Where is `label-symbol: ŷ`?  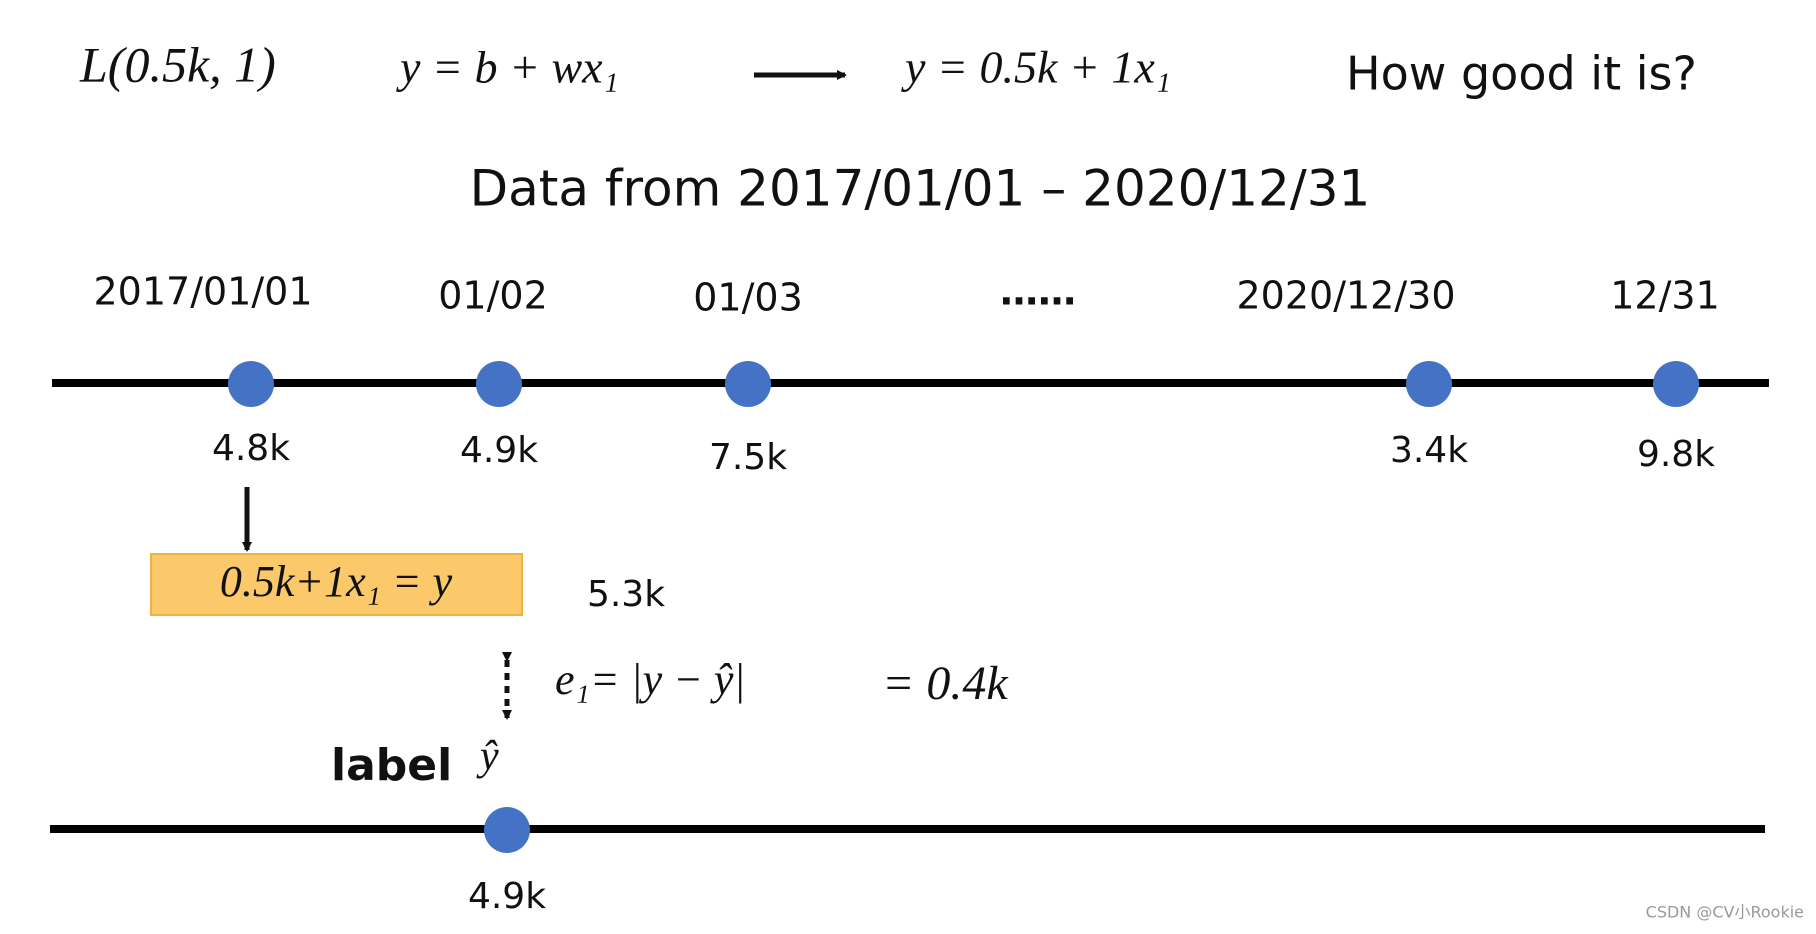
label-symbol: ŷ is located at coordinates (487, 757).